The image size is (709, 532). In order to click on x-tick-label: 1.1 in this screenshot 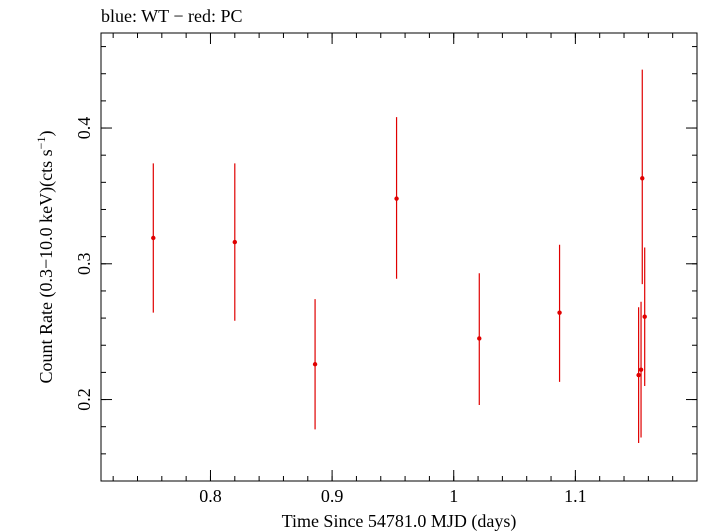, I will do `click(575, 496)`.